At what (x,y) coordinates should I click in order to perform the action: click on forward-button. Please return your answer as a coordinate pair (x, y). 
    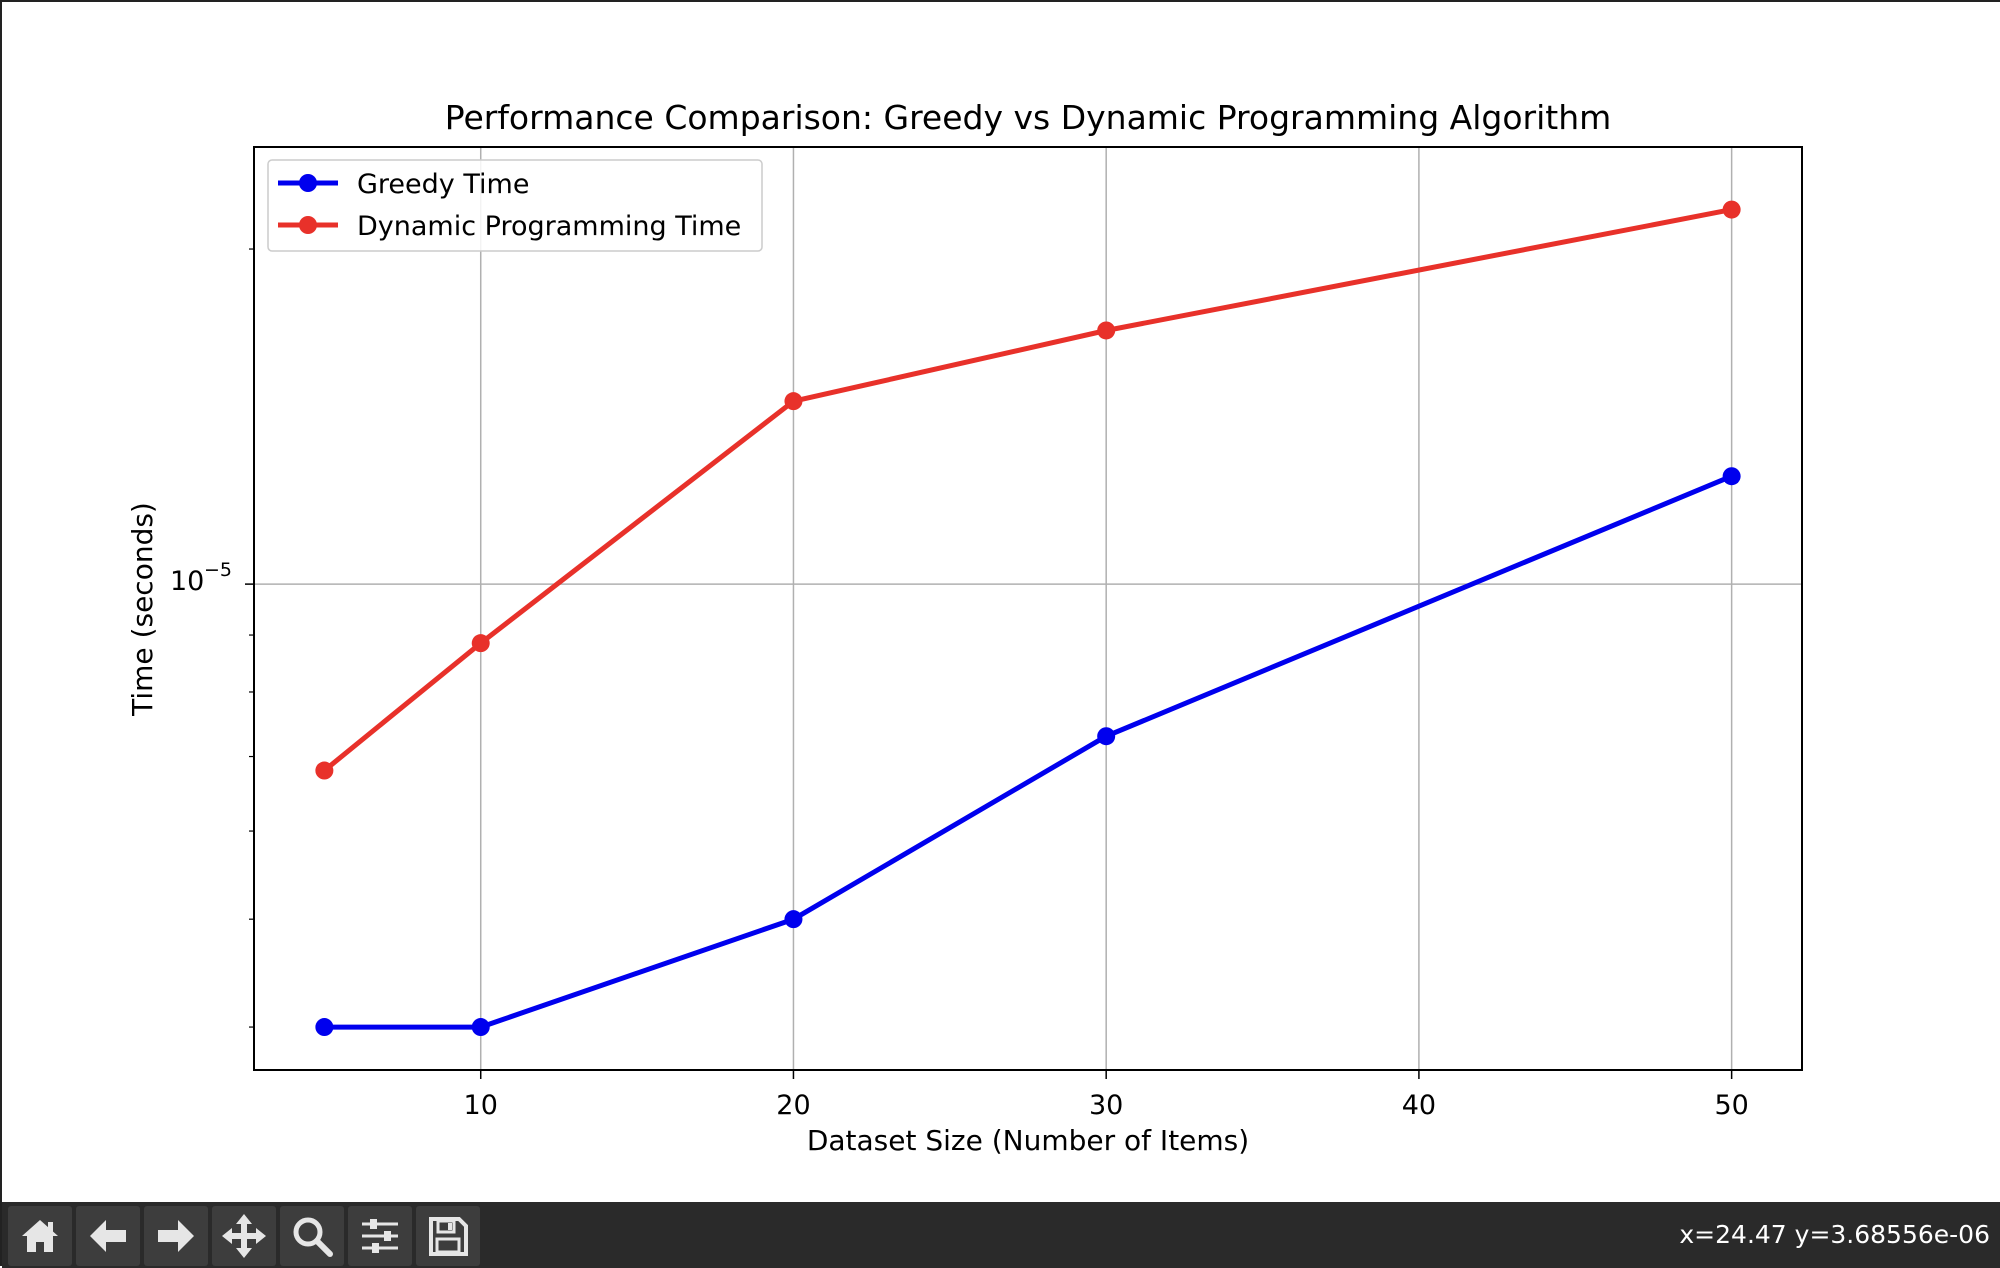
    Looking at the image, I should click on (176, 1236).